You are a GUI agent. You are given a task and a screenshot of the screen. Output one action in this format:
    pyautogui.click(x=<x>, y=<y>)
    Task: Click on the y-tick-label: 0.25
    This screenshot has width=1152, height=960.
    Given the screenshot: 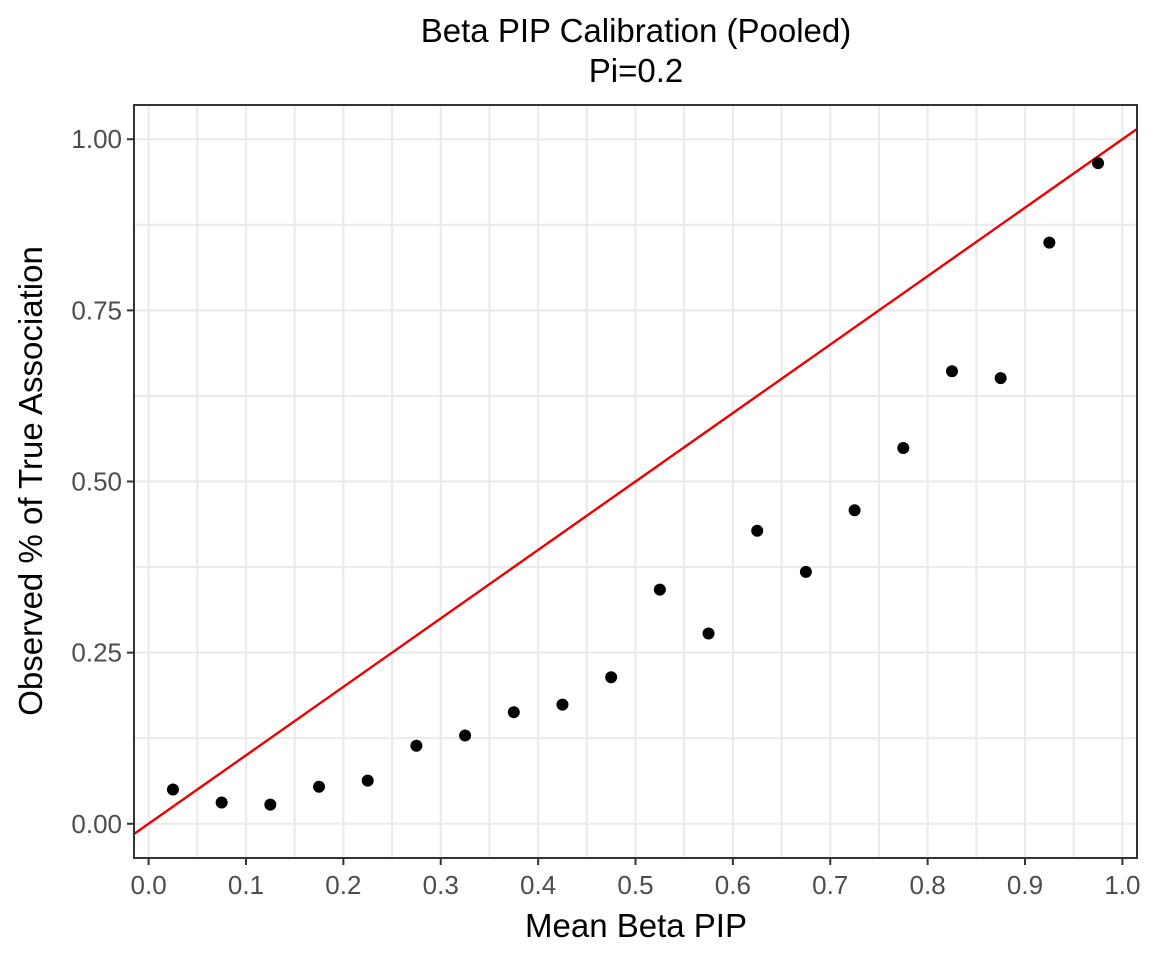 What is the action you would take?
    pyautogui.click(x=96, y=653)
    